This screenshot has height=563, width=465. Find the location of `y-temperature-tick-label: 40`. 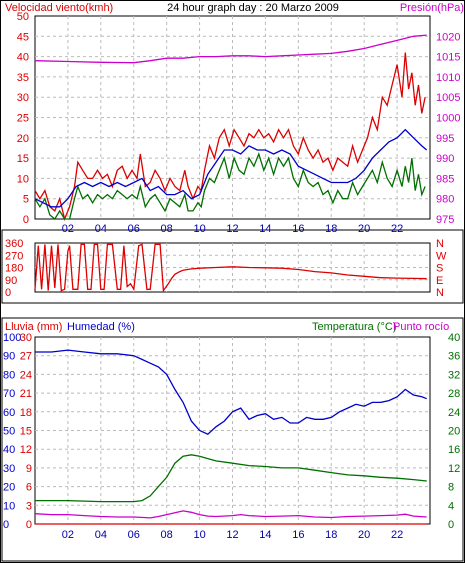

y-temperature-tick-label: 40 is located at coordinates (454, 338).